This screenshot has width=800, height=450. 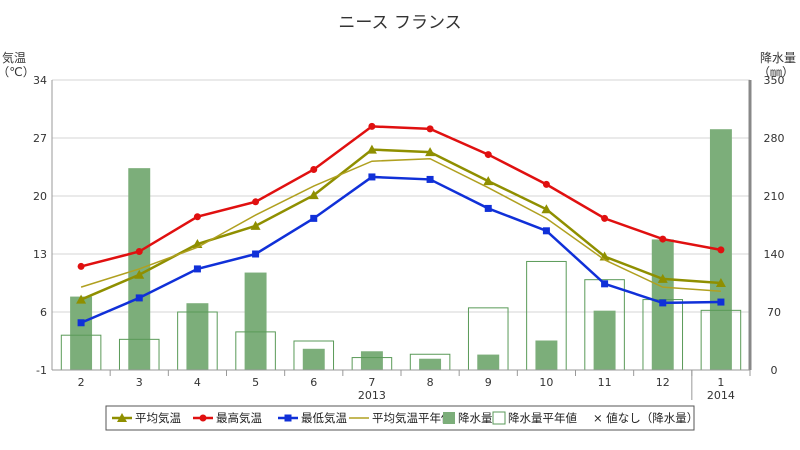 I want to click on x-tick-label: 4, so click(x=197, y=382).